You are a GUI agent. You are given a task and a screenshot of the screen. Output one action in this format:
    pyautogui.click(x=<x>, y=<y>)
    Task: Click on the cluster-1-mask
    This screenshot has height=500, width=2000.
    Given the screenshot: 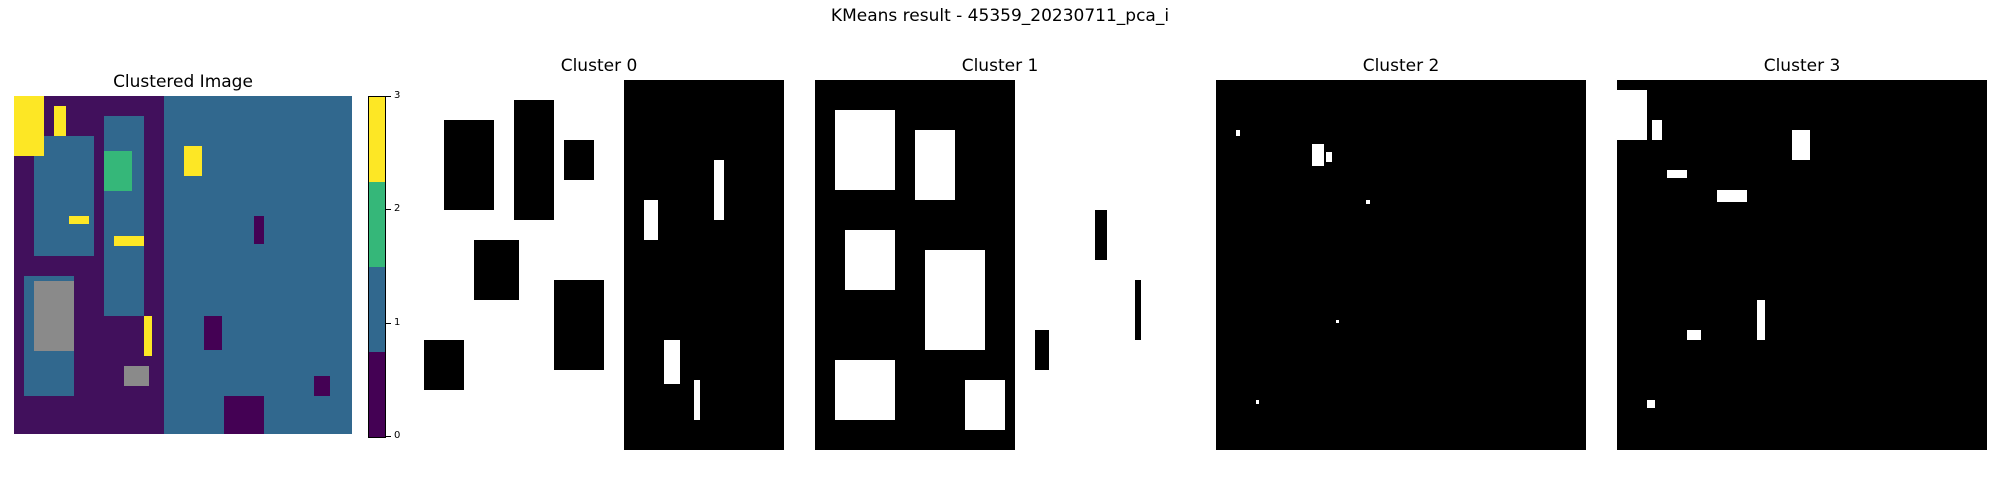 What is the action you would take?
    pyautogui.click(x=1000, y=265)
    